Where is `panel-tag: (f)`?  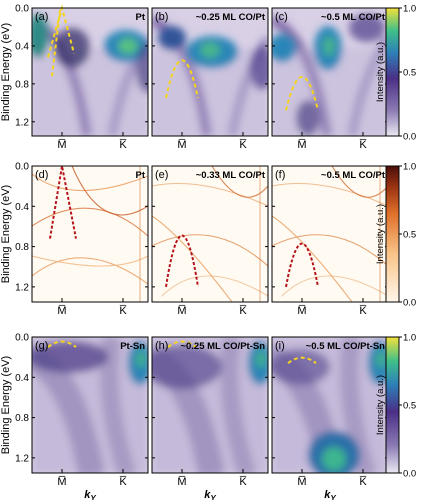
panel-tag: (f) is located at coordinates (280, 175).